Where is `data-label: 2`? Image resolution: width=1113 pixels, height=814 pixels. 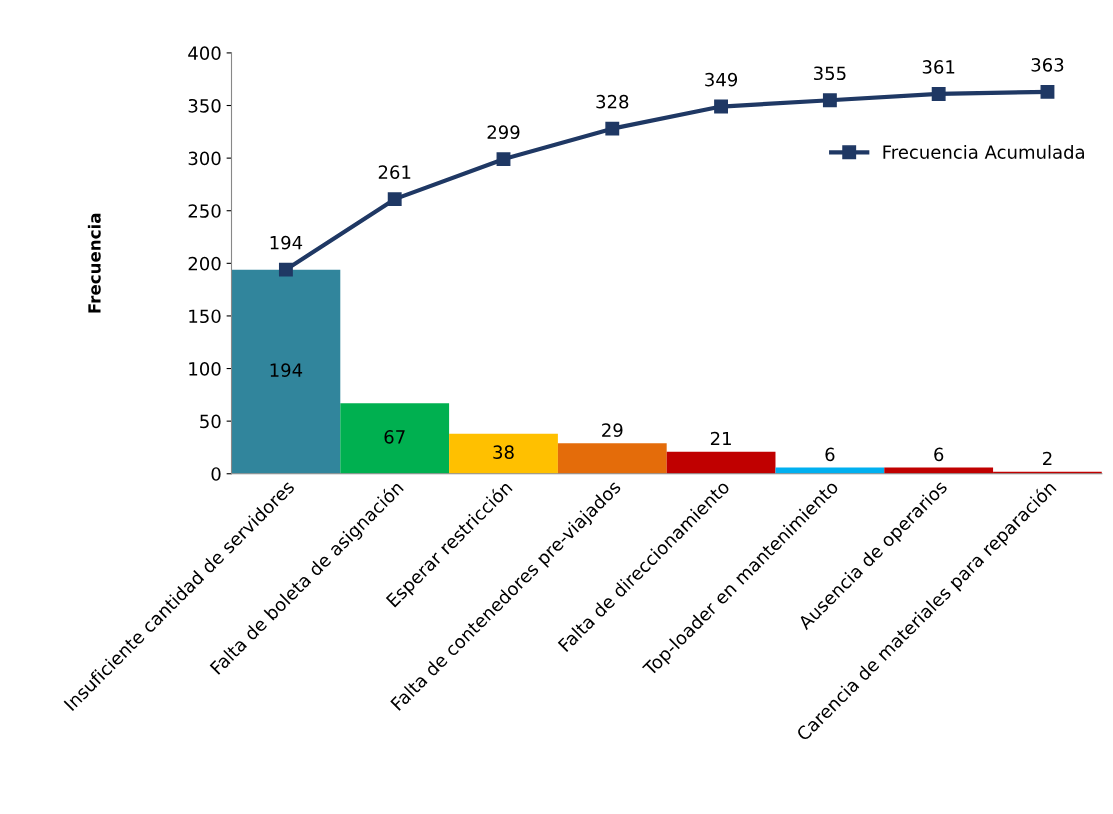 data-label: 2 is located at coordinates (1047, 458).